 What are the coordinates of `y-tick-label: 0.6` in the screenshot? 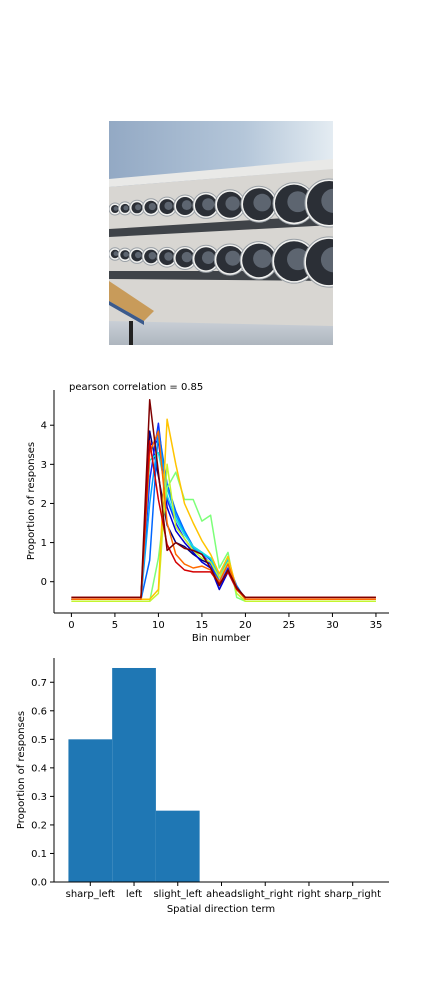 It's located at (39, 711).